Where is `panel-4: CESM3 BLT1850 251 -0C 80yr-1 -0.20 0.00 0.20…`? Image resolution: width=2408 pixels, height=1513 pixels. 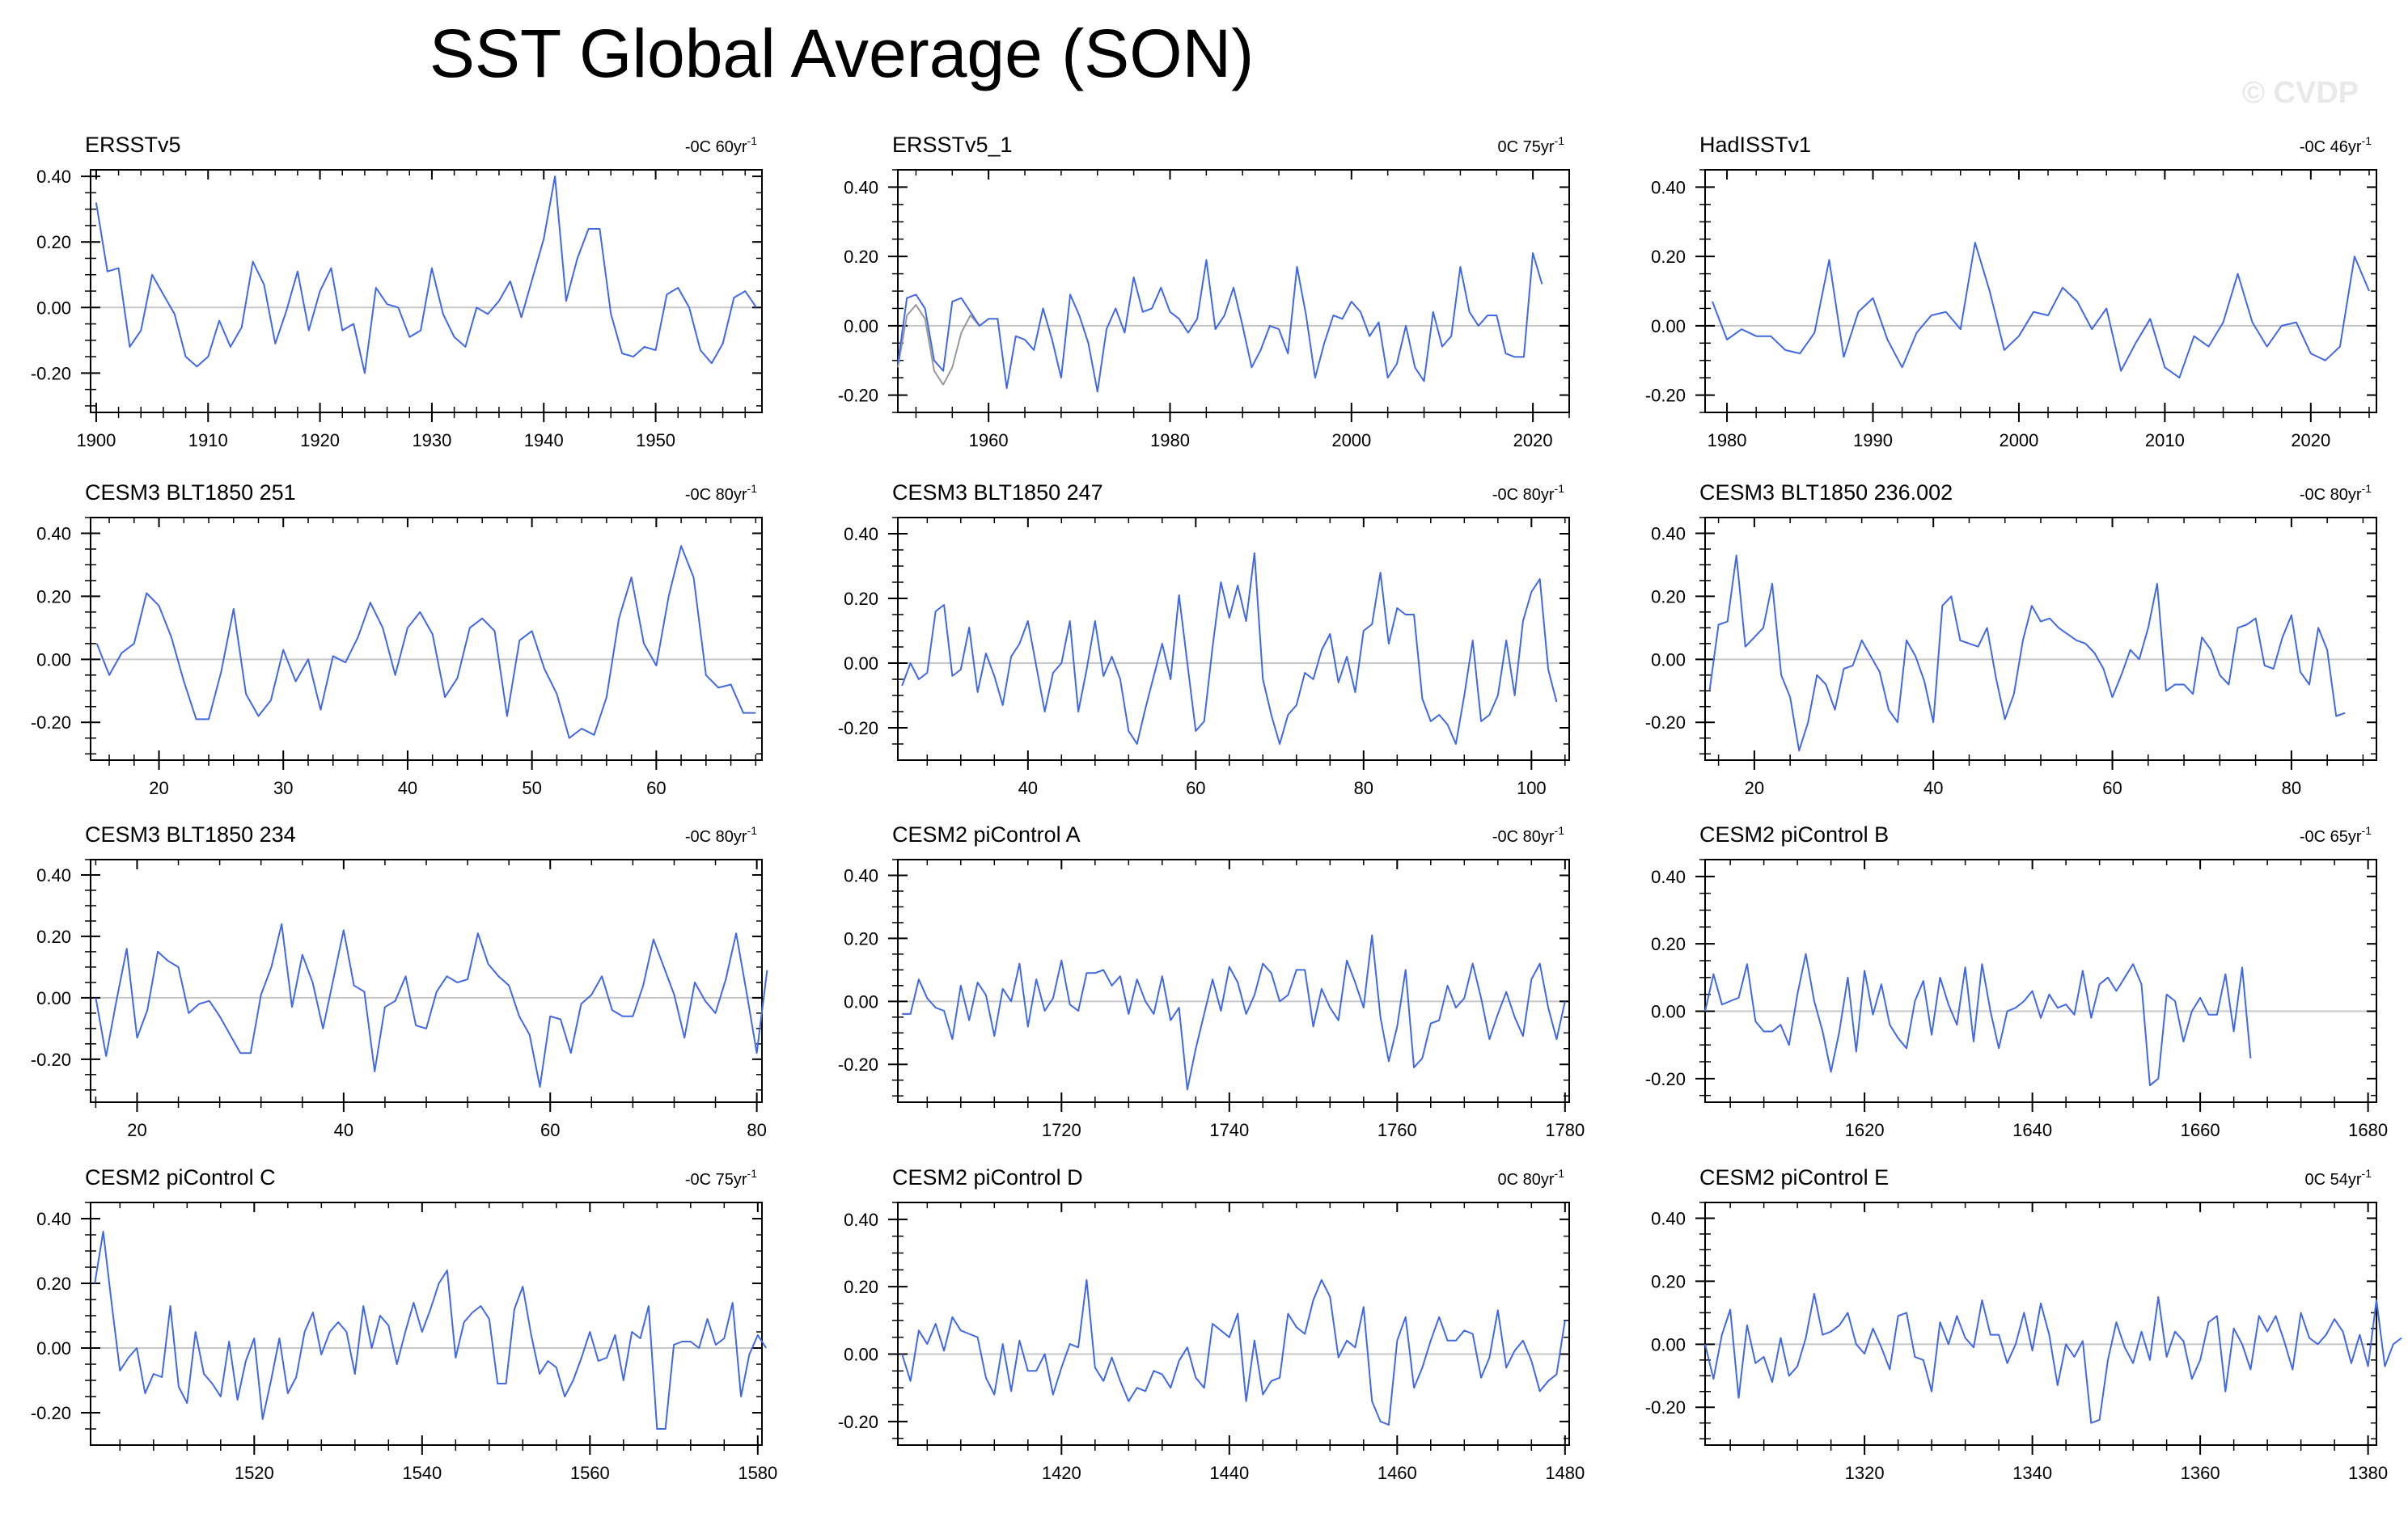 panel-4: CESM3 BLT1850 251 -0C 80yr-1 -0.20 0.00 0.20… is located at coordinates (397, 639).